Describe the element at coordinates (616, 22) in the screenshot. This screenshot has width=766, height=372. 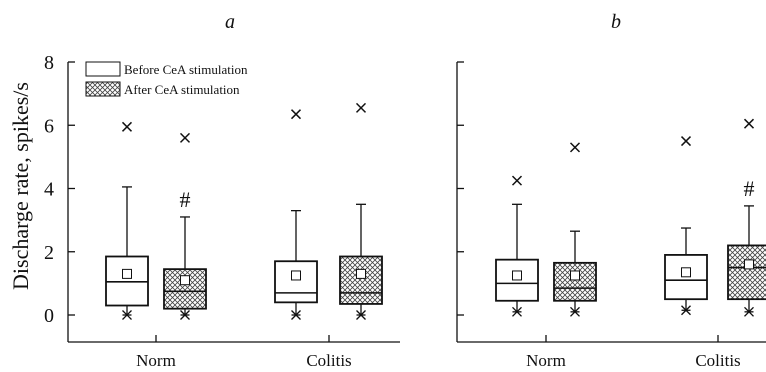
I see `panel-label: b` at that location.